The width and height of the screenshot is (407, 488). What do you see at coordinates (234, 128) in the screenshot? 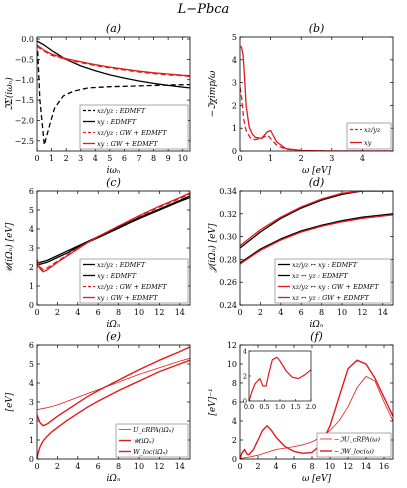
I see `y-tick-label: 1` at bounding box center [234, 128].